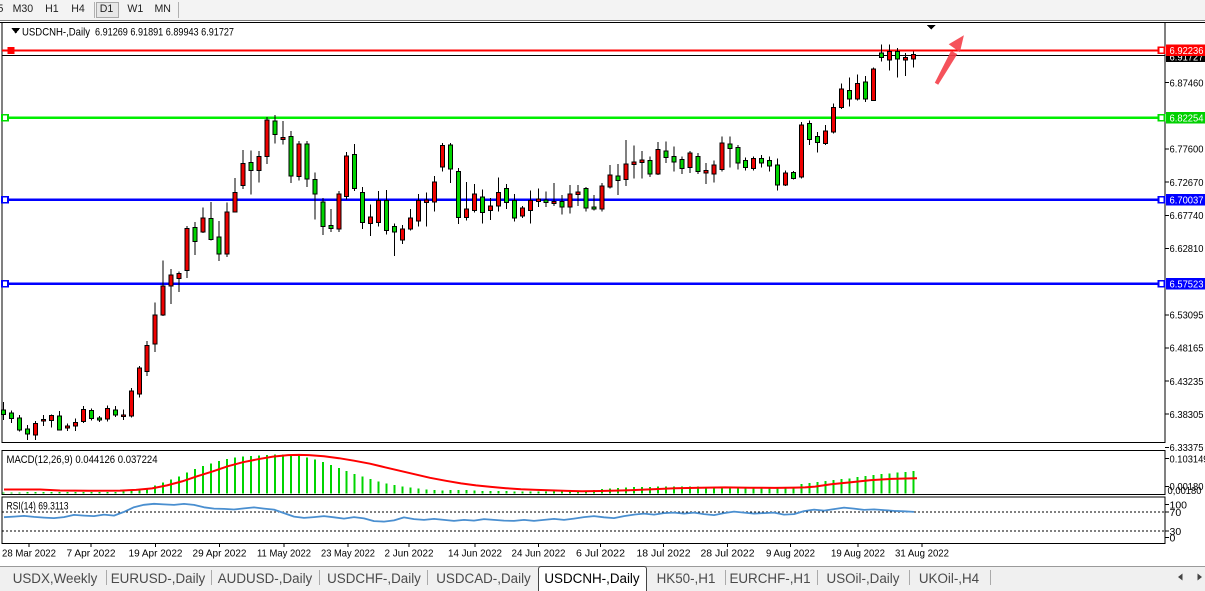 The width and height of the screenshot is (1205, 591). I want to click on svg-text: 18 Jul 2022, so click(664, 554).